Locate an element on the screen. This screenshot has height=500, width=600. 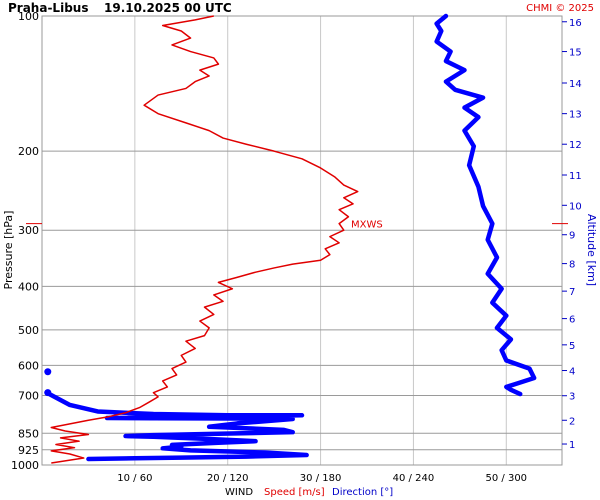
altitude-tick-9: 9 is located at coordinates (572, 236).